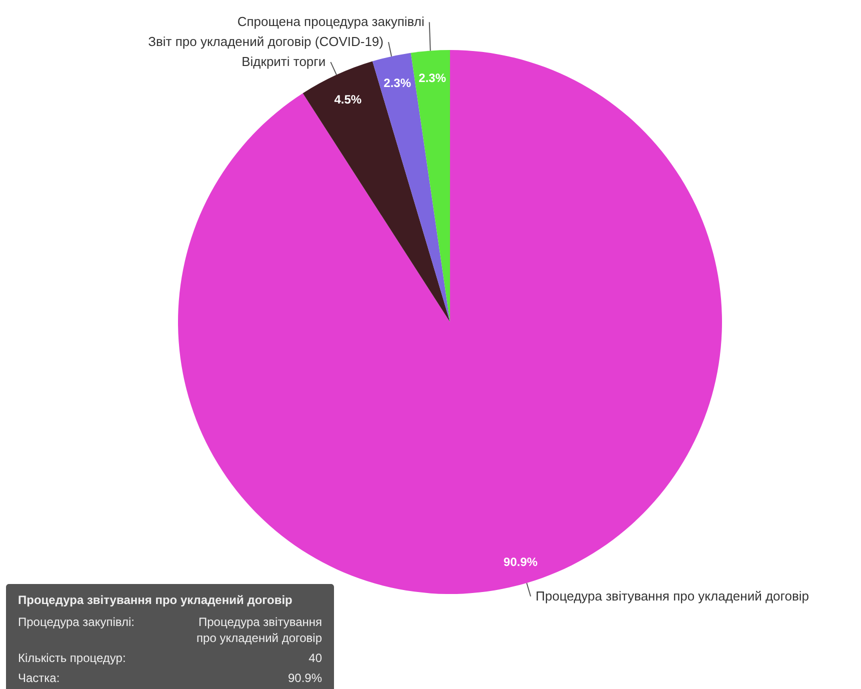  I want to click on text: 90.9%, so click(305, 678).